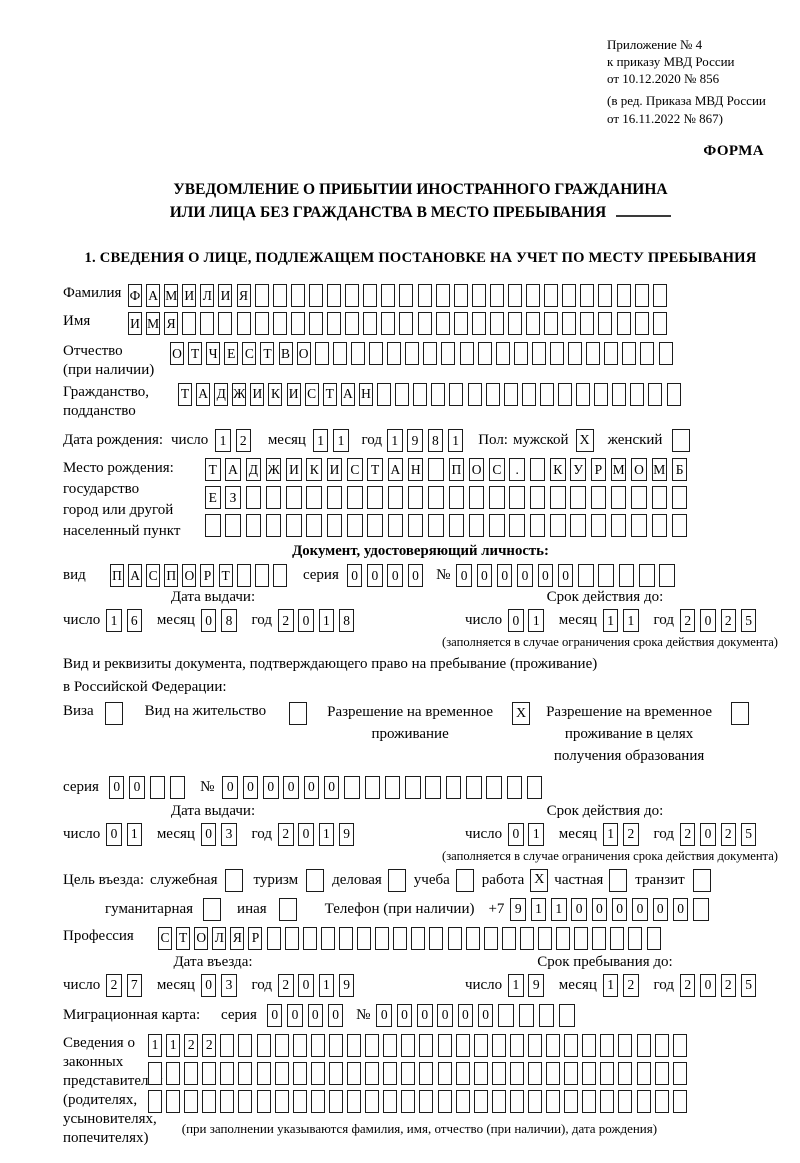  What do you see at coordinates (203, 394) in the screenshot?
I see `char-cell: А` at bounding box center [203, 394].